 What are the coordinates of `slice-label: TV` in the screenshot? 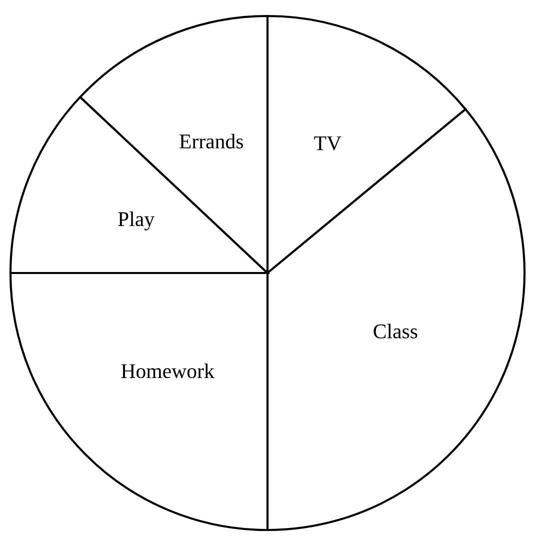 It's located at (328, 143).